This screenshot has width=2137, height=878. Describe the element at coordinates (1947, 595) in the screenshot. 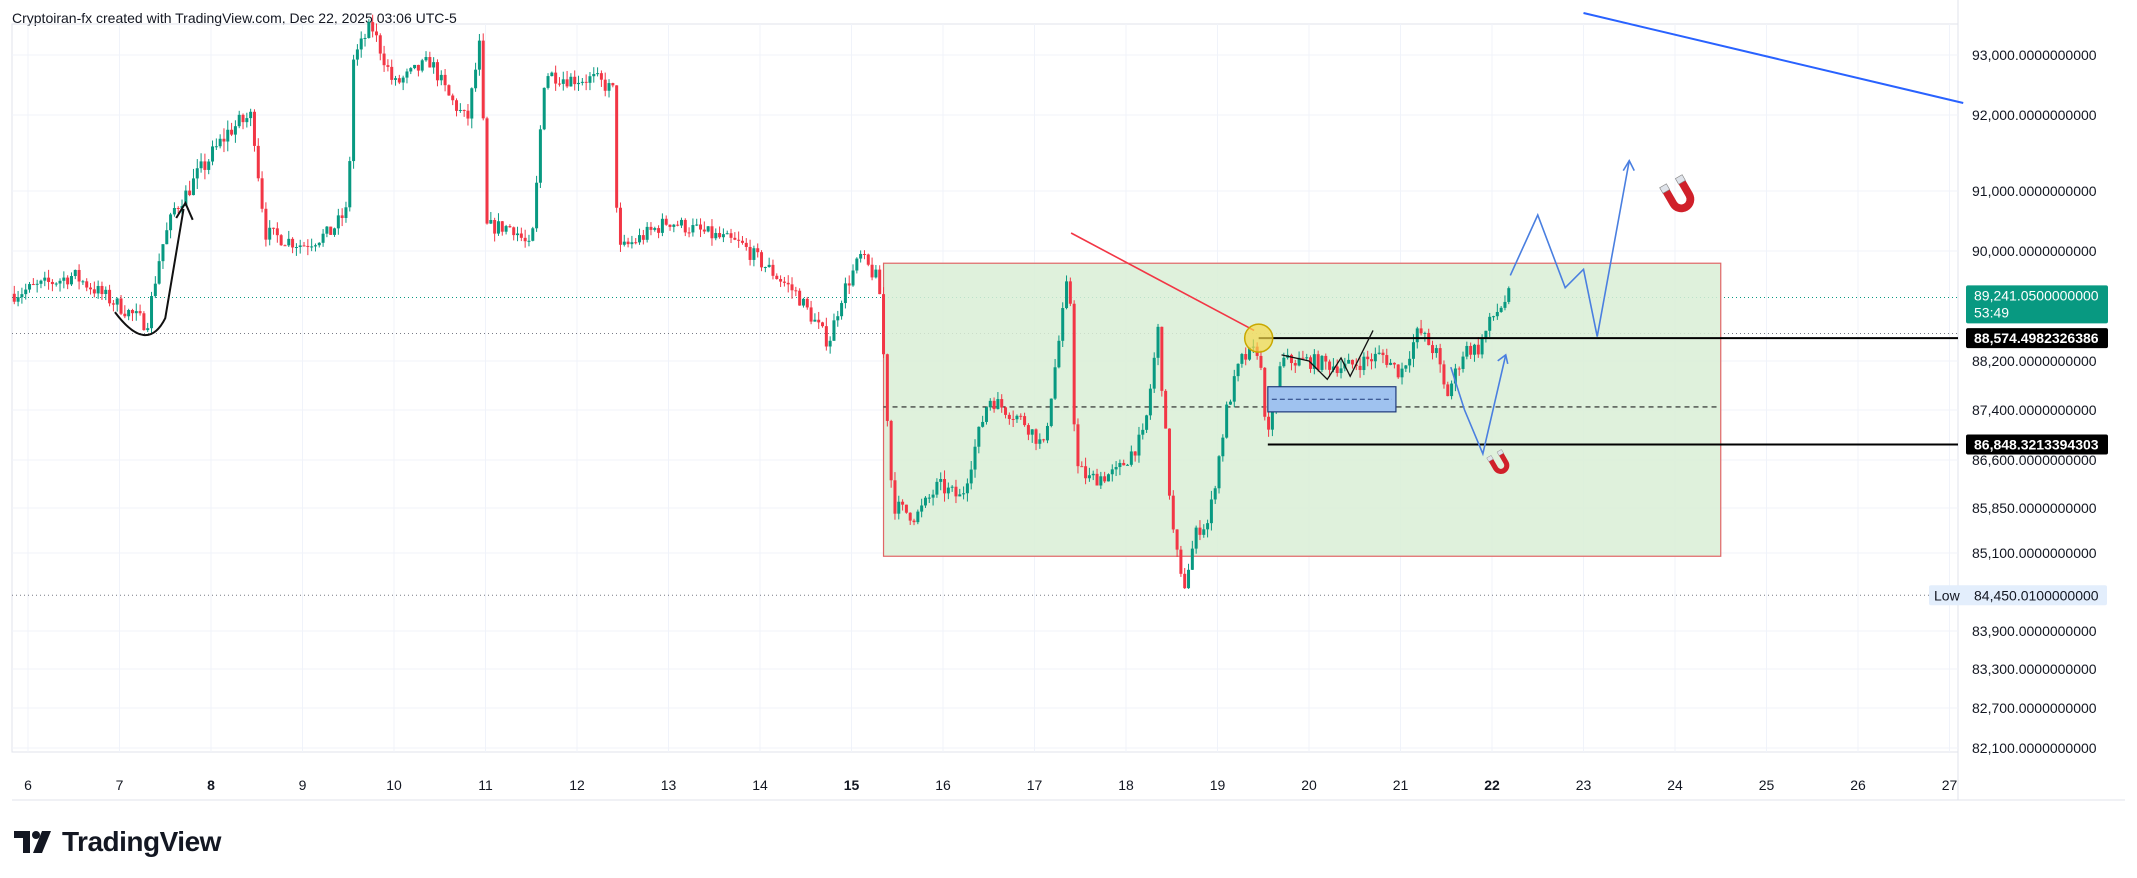

I see `low-tag-label: Low` at that location.